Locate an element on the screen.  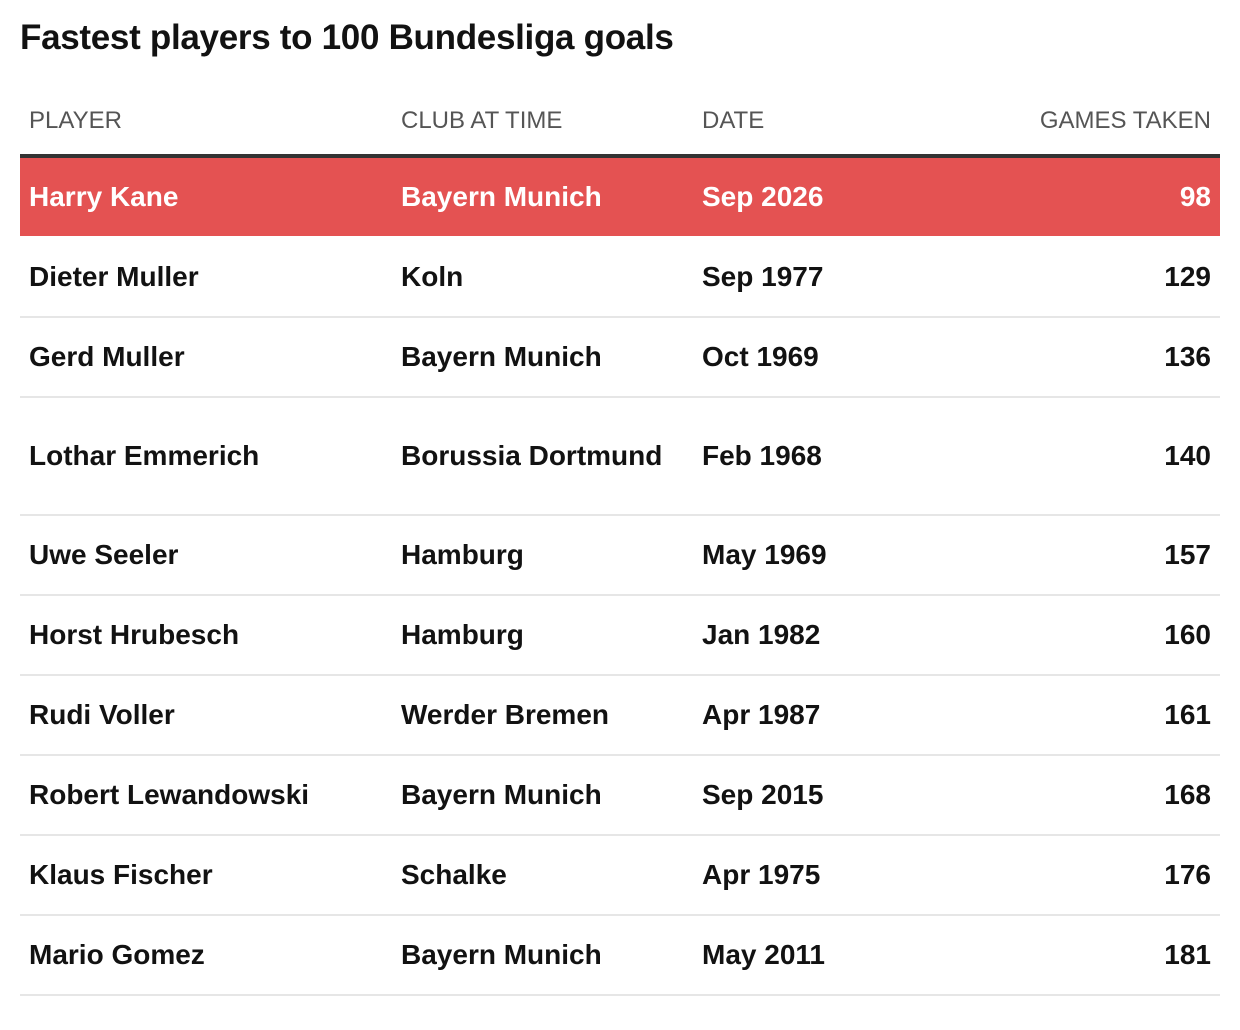
cell-player: Dieter Muller is located at coordinates (114, 276).